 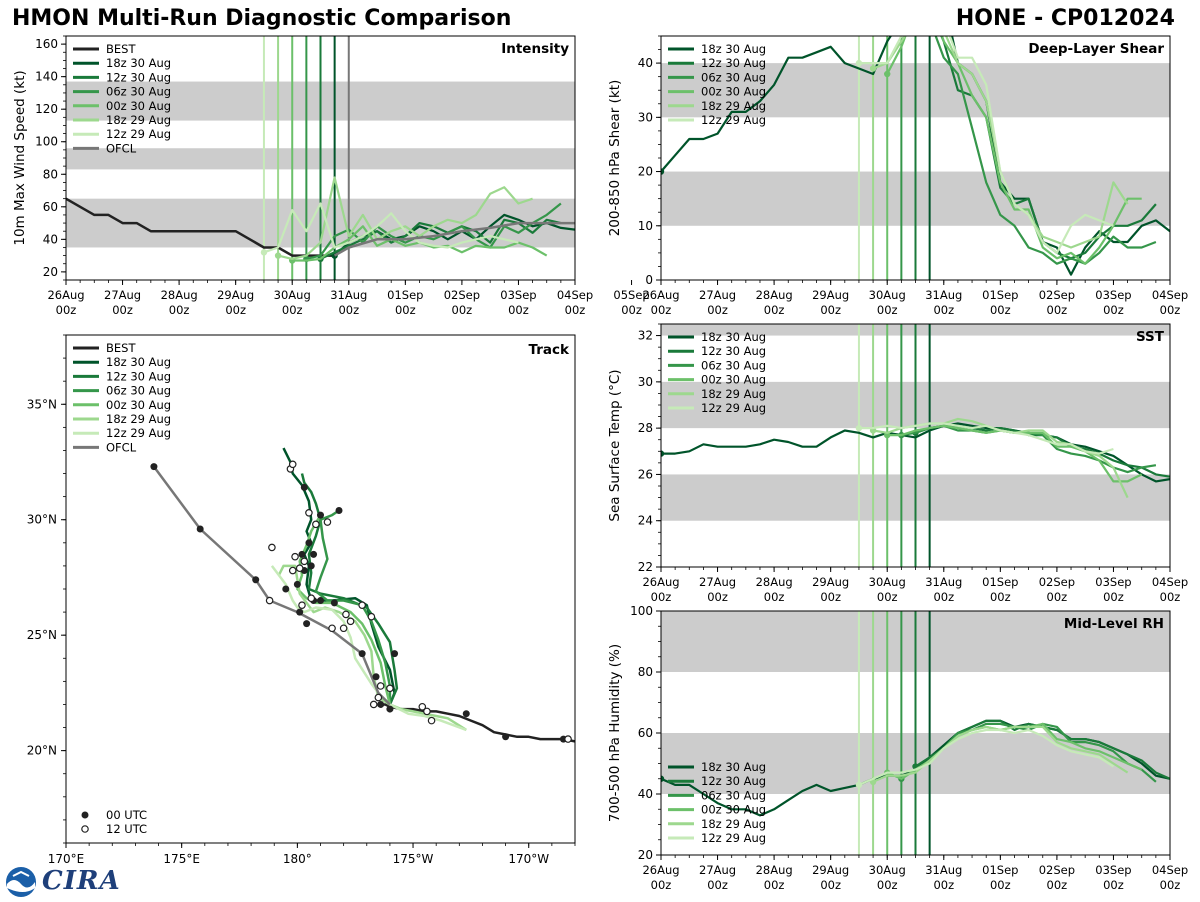 I want to click on rh-xtick-day: 03Sep, so click(x=1113, y=870).